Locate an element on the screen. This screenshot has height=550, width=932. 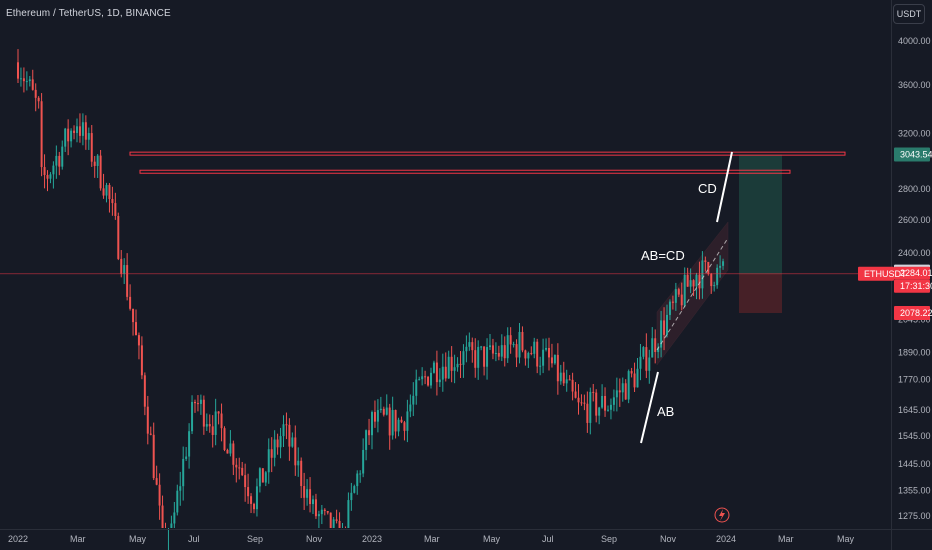
position-profit-zone is located at coordinates (760, 214).